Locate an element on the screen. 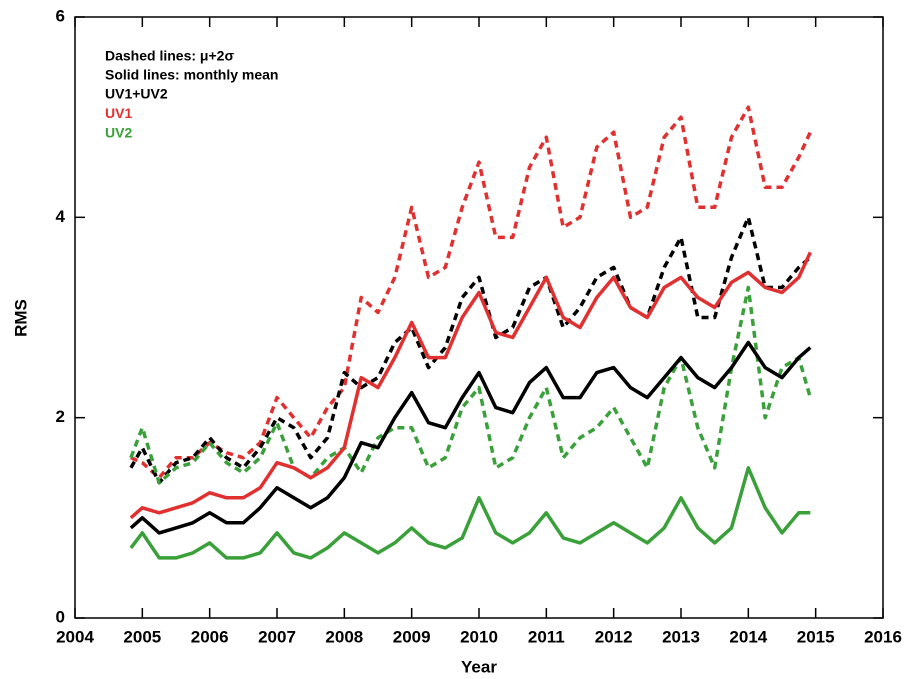 The height and width of the screenshot is (679, 912). x-tick-label: 2005 is located at coordinates (142, 636).